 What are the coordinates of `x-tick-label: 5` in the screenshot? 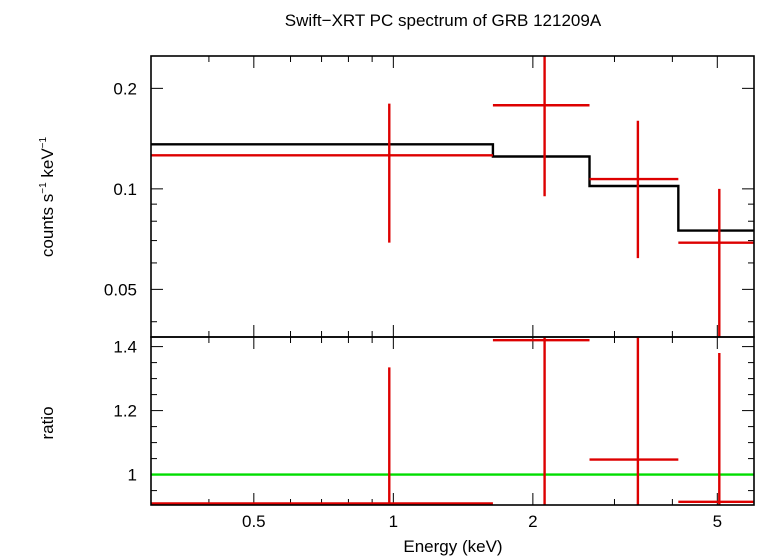 It's located at (717, 521).